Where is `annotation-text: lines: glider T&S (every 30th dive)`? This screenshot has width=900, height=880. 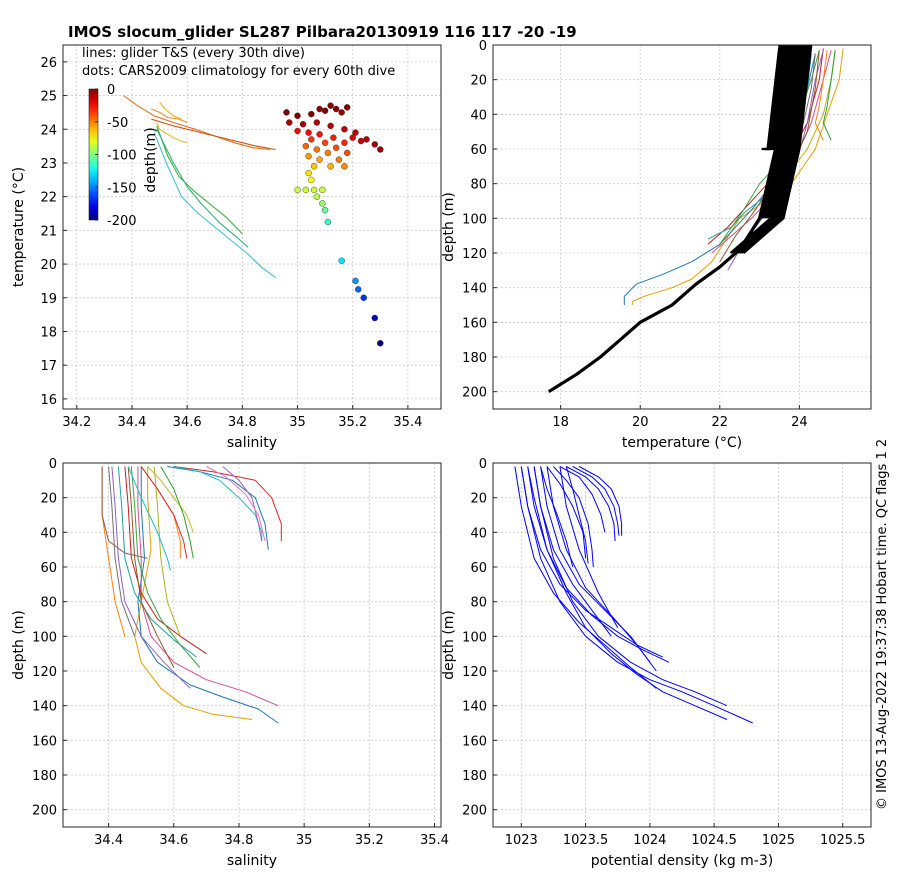
annotation-text: lines: glider T&S (every 30th dive) is located at coordinates (193, 53).